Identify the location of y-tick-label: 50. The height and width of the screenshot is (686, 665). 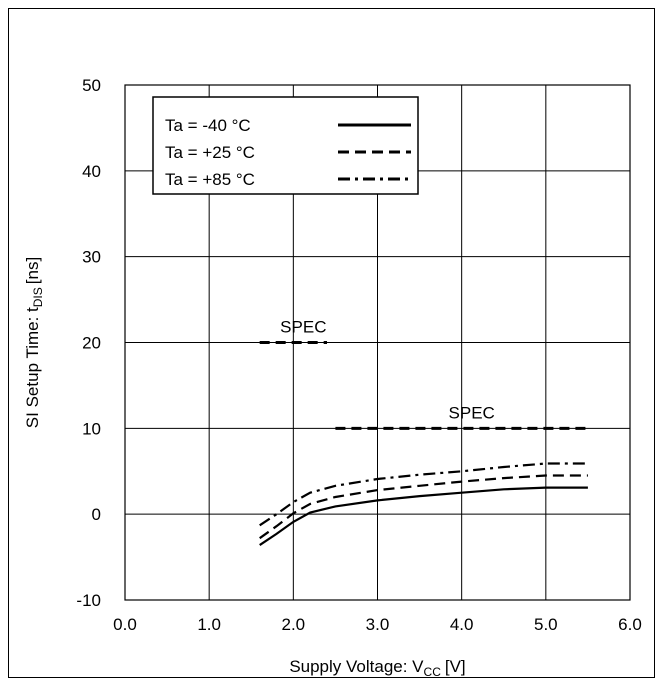
(91, 85).